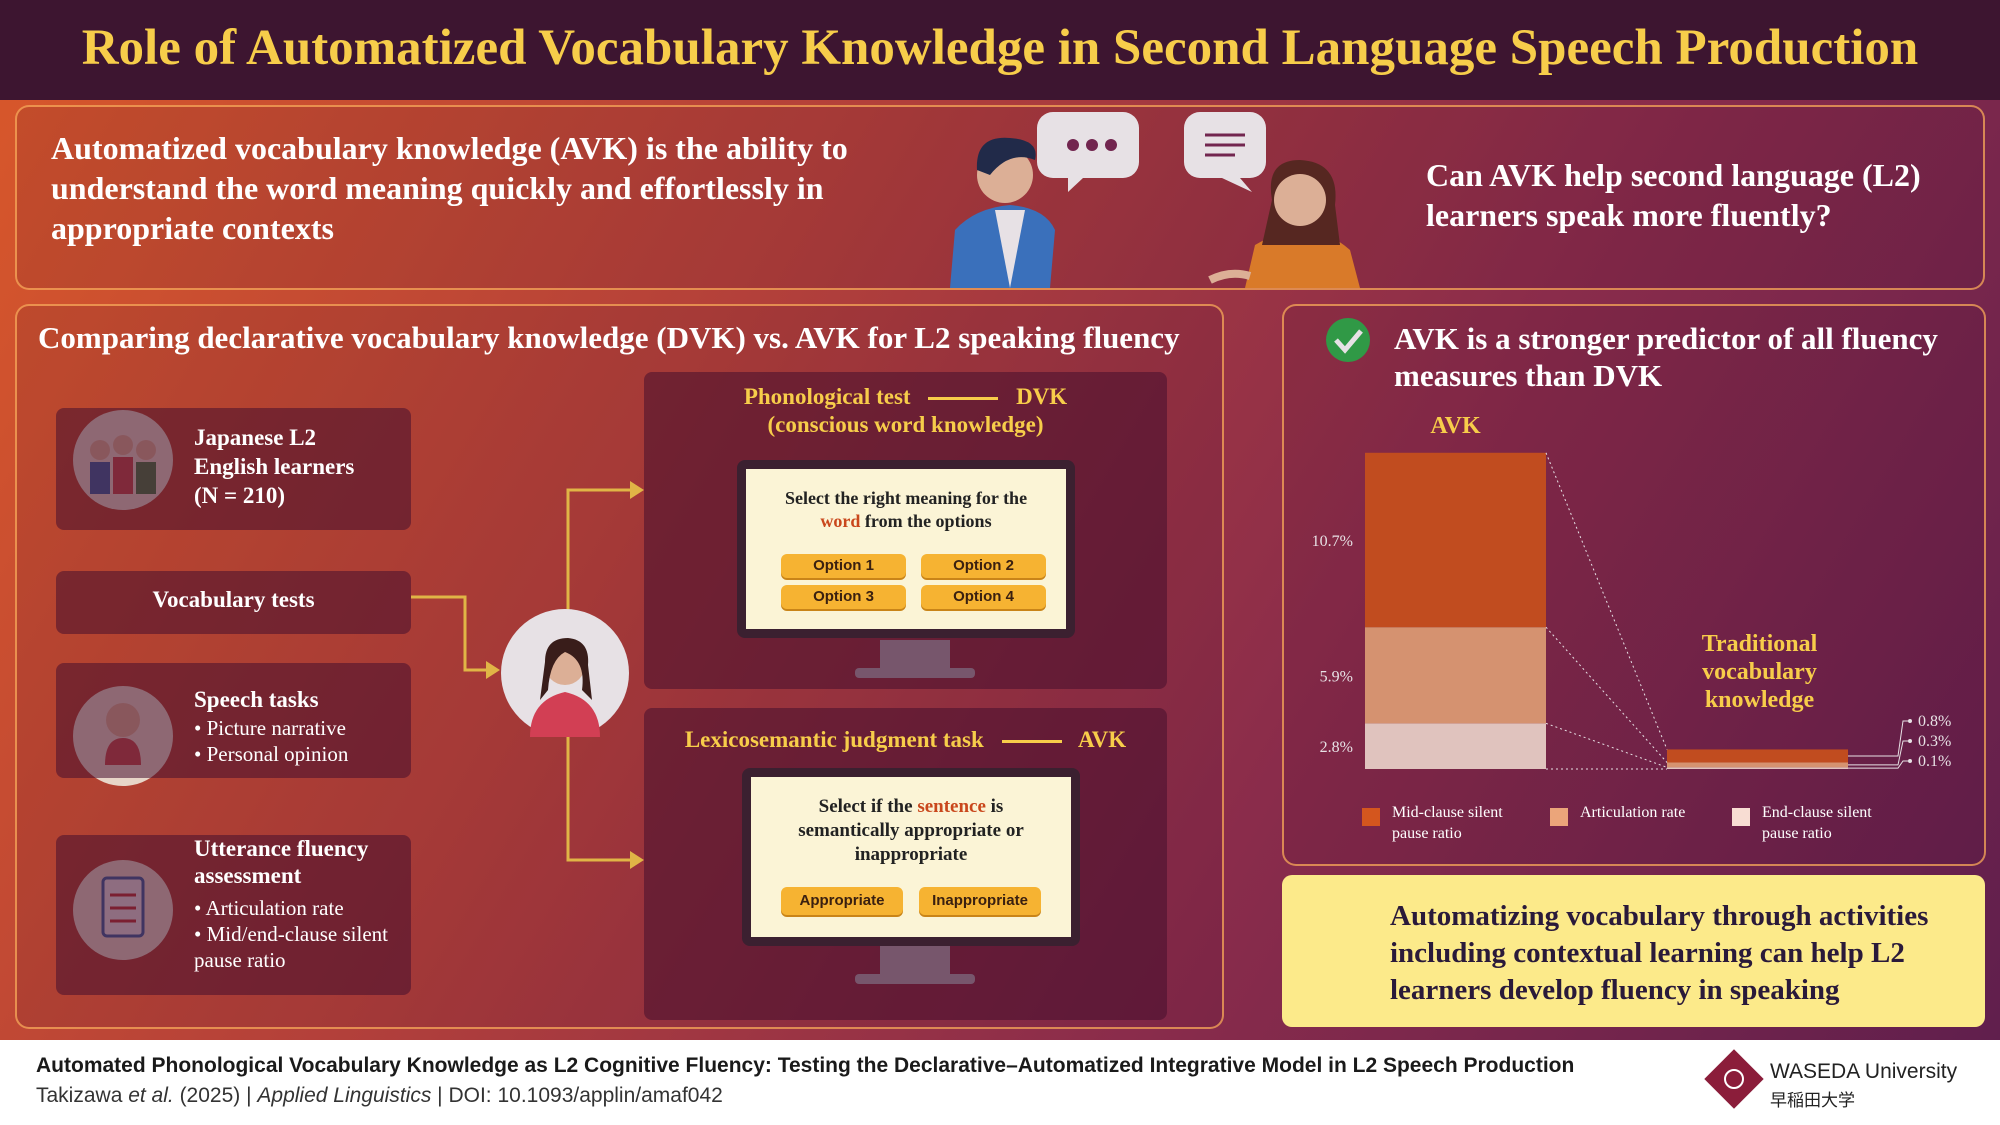 Image resolution: width=2000 pixels, height=1125 pixels. What do you see at coordinates (294, 947) in the screenshot?
I see `assessment-item: Mid/end-clause silent pause ratio` at bounding box center [294, 947].